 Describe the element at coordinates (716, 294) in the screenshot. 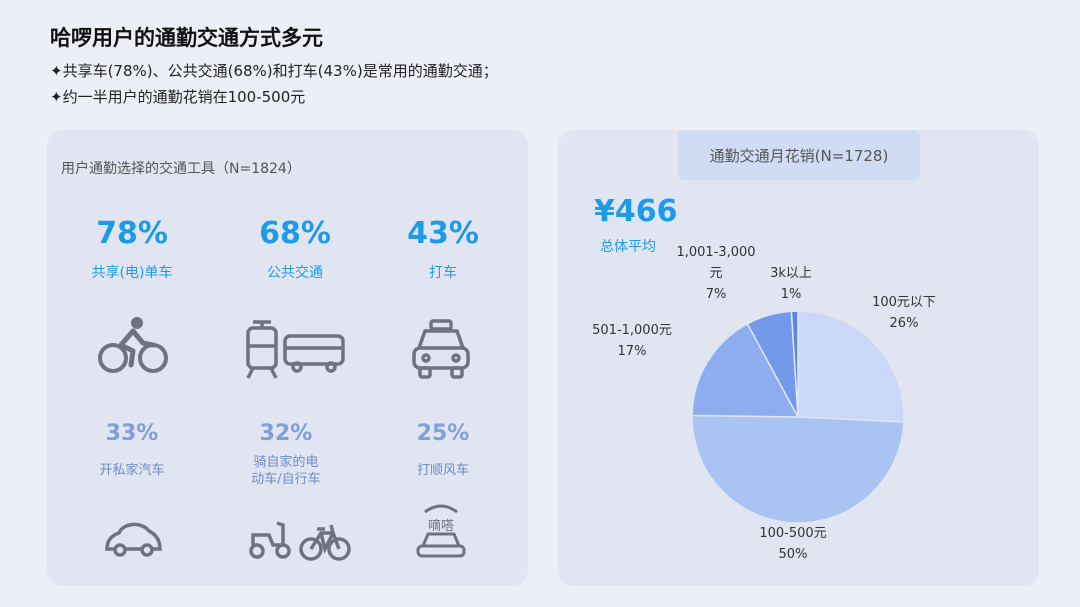

I see `pie-label-line: 7%` at that location.